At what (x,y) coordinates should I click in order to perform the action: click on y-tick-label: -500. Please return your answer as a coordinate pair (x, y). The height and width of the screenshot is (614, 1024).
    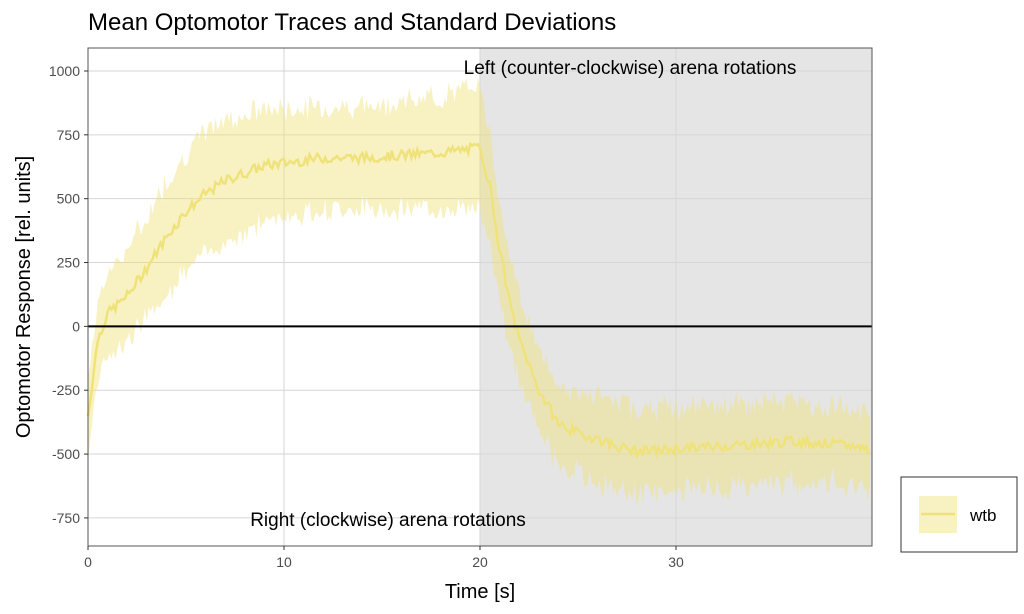
    Looking at the image, I should click on (66, 454).